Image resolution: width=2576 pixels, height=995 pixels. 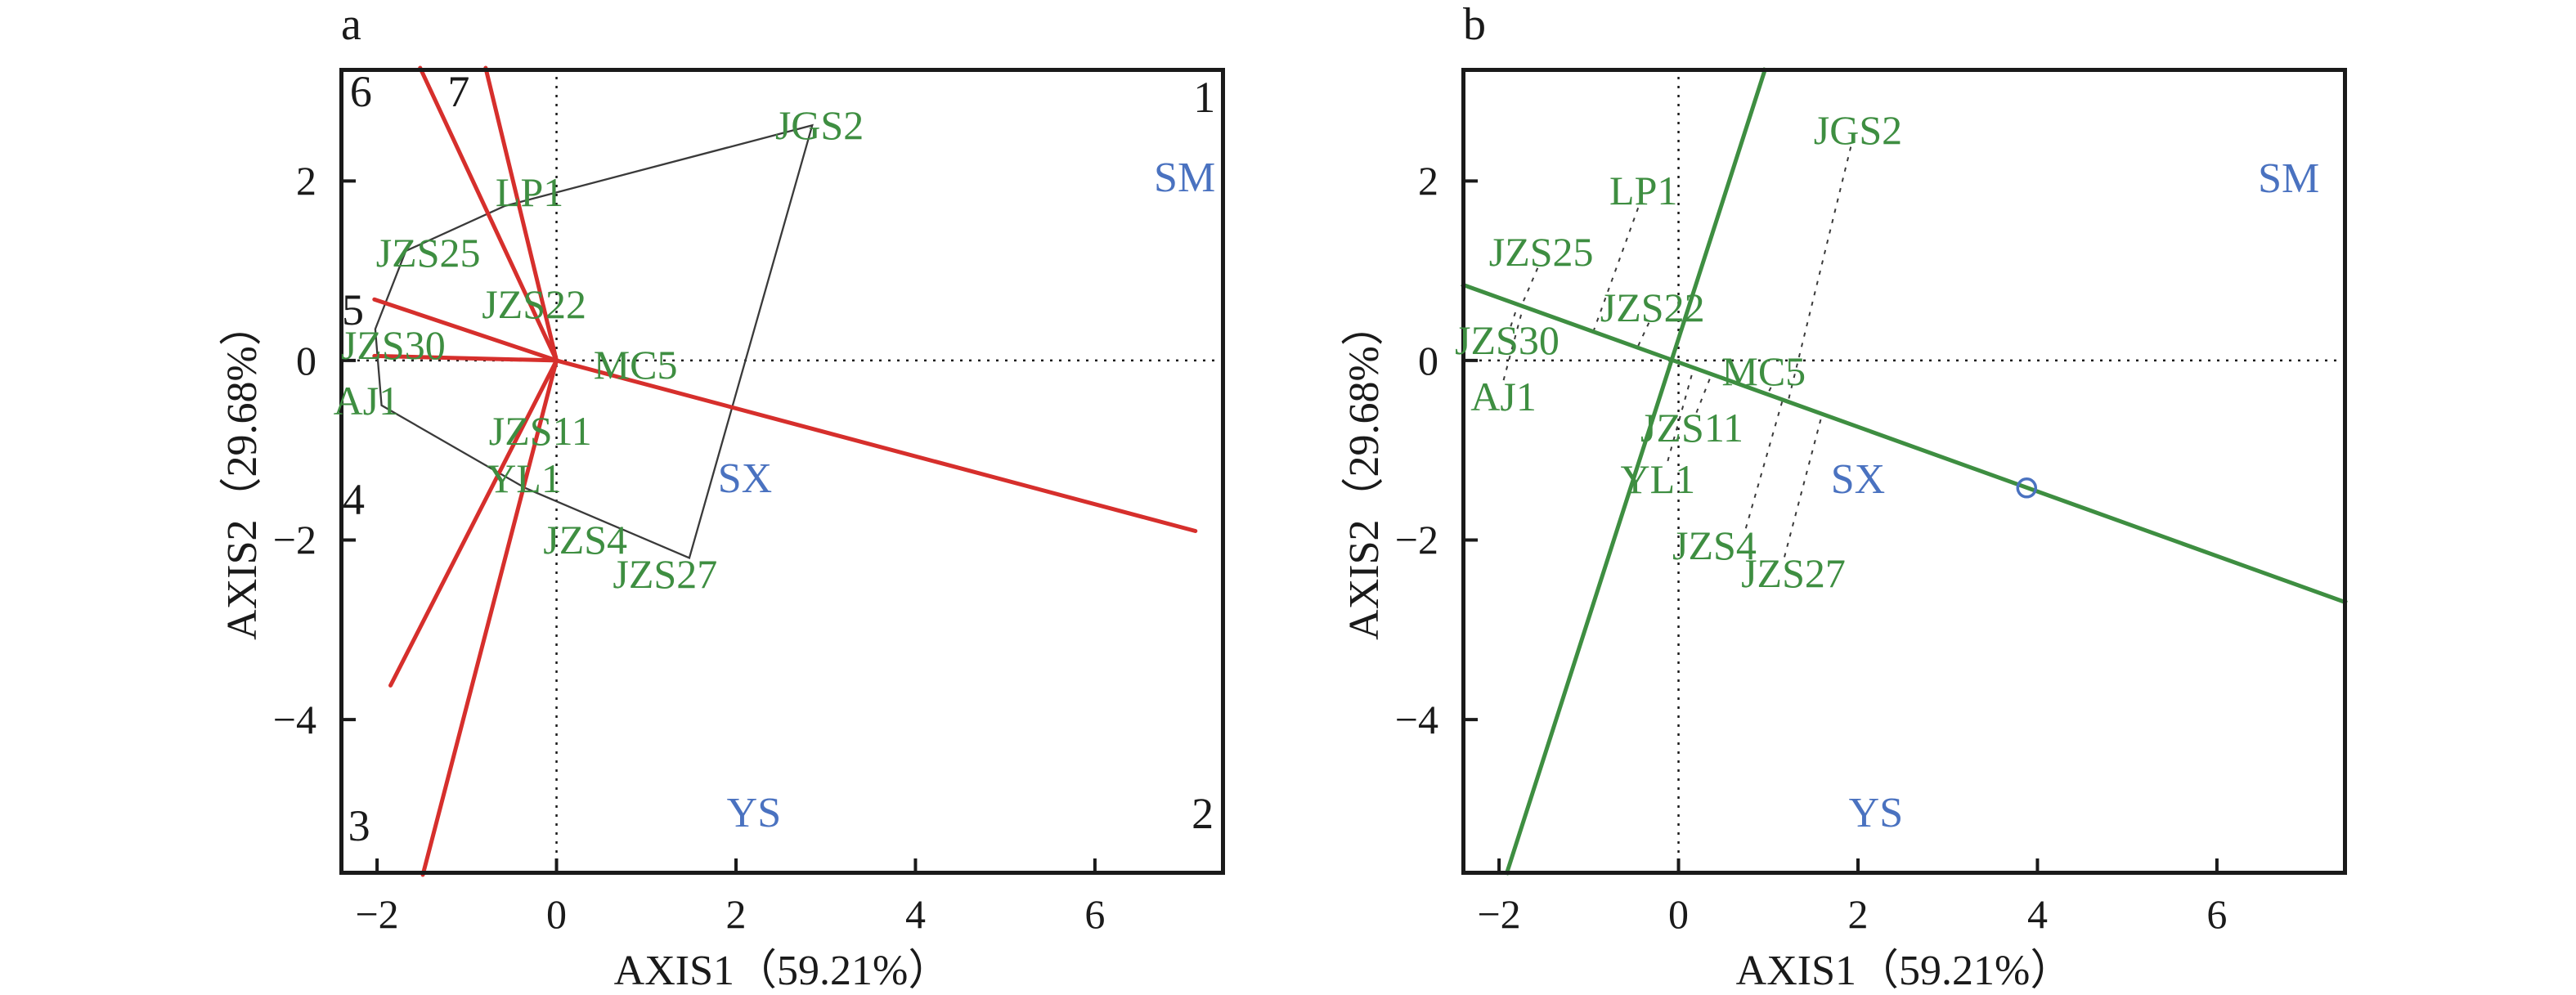 What do you see at coordinates (1704, 393) in the screenshot?
I see `projection-leader-JZS11` at bounding box center [1704, 393].